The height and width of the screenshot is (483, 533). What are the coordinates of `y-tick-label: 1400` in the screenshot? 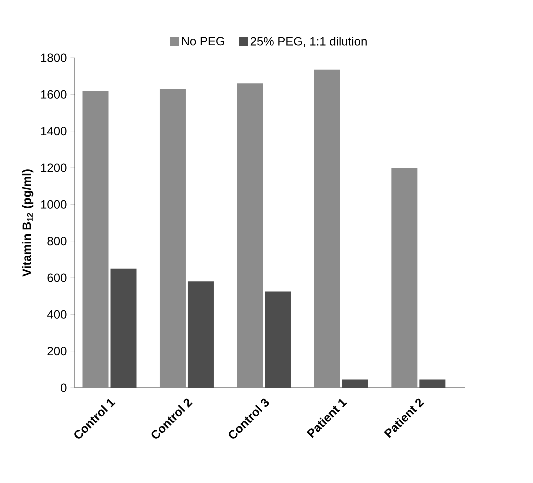 It's located at (54, 131).